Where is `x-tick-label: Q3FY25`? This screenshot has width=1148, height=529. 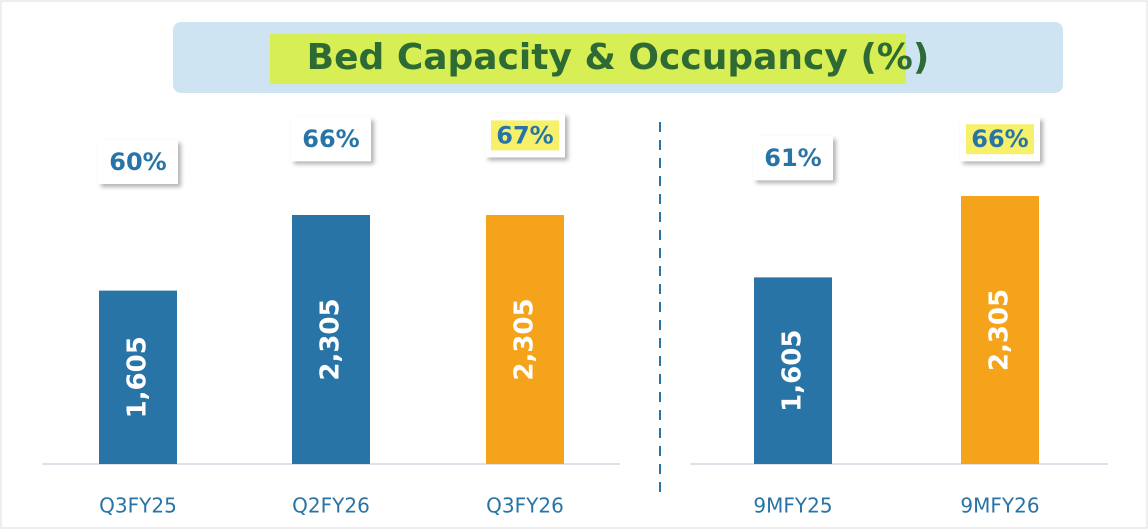
x-tick-label: Q3FY25 is located at coordinates (138, 506).